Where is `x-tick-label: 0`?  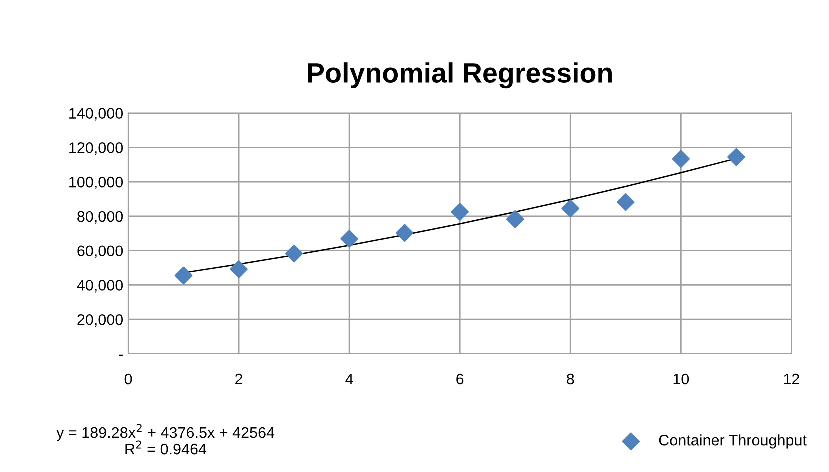
x-tick-label: 0 is located at coordinates (128, 379).